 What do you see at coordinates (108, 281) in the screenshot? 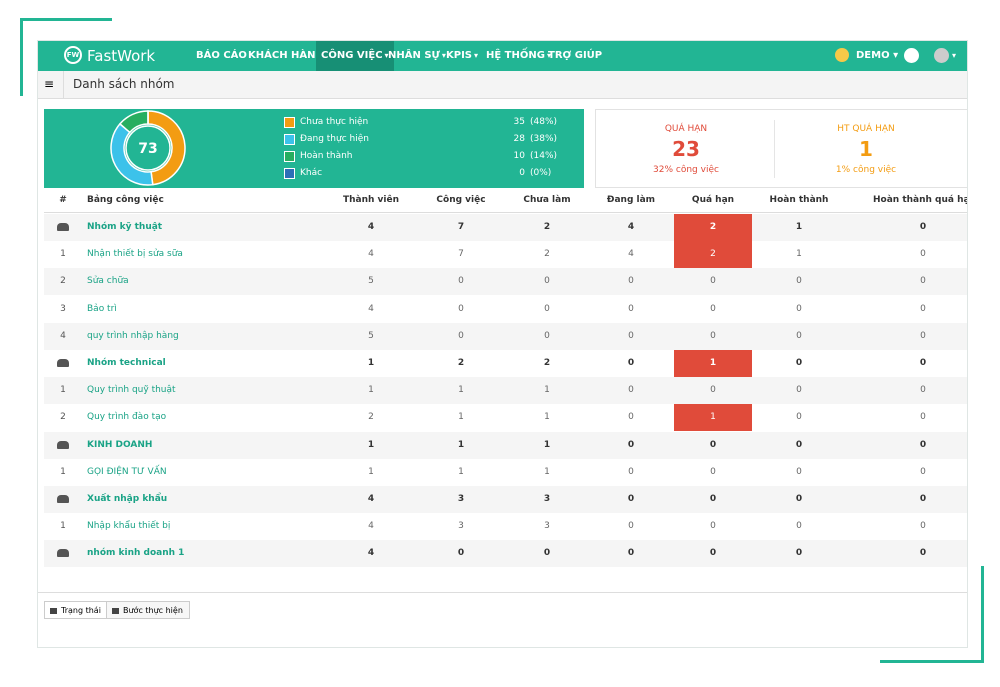
I see `row-name: Sửa chữa` at bounding box center [108, 281].